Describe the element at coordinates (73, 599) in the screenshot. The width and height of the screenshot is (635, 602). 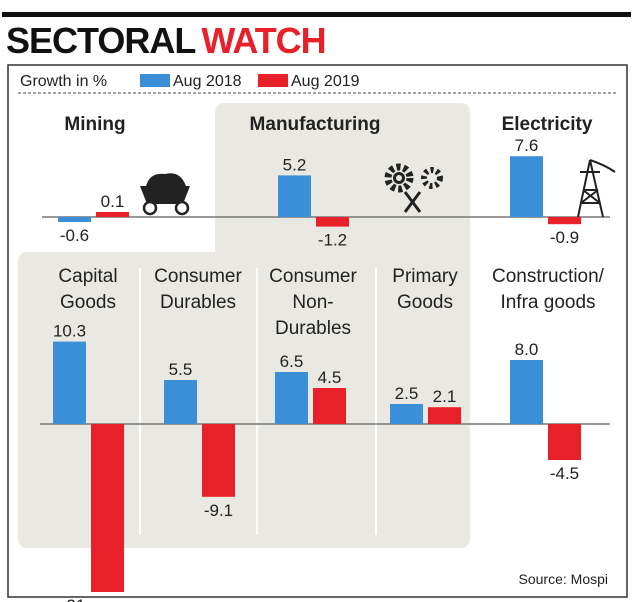
I see `data-label: -21` at that location.